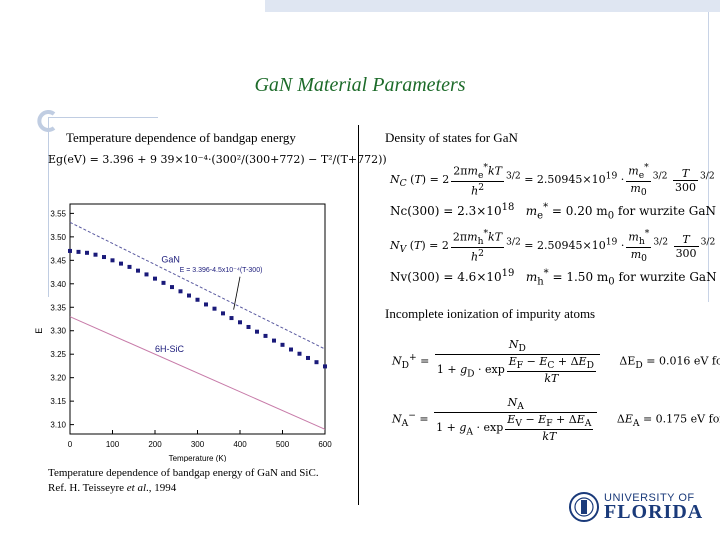  What do you see at coordinates (446, 211) in the screenshot?
I see `nc-300-lhs: Nc(300) = 2.3×10` at bounding box center [446, 211].